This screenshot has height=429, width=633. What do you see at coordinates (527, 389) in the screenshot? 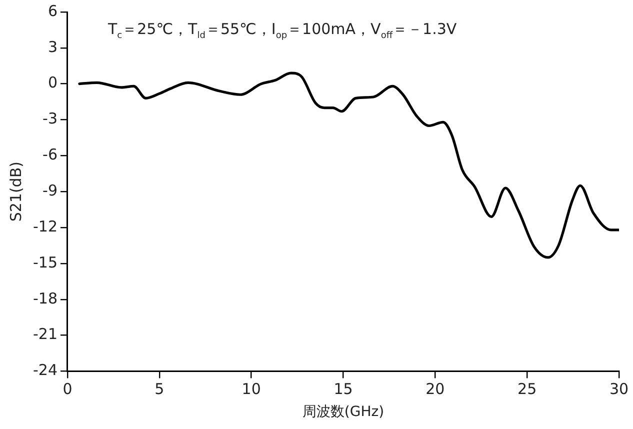
I see `x-tick-label: 25` at bounding box center [527, 389].